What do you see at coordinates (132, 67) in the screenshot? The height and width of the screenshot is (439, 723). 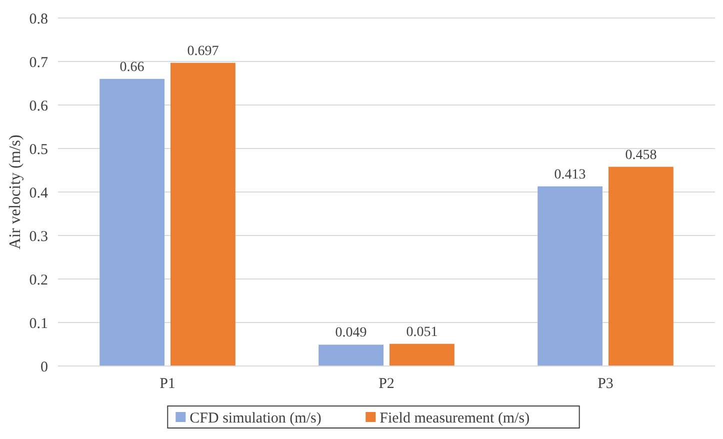 I see `data-label: 0.66` at bounding box center [132, 67].